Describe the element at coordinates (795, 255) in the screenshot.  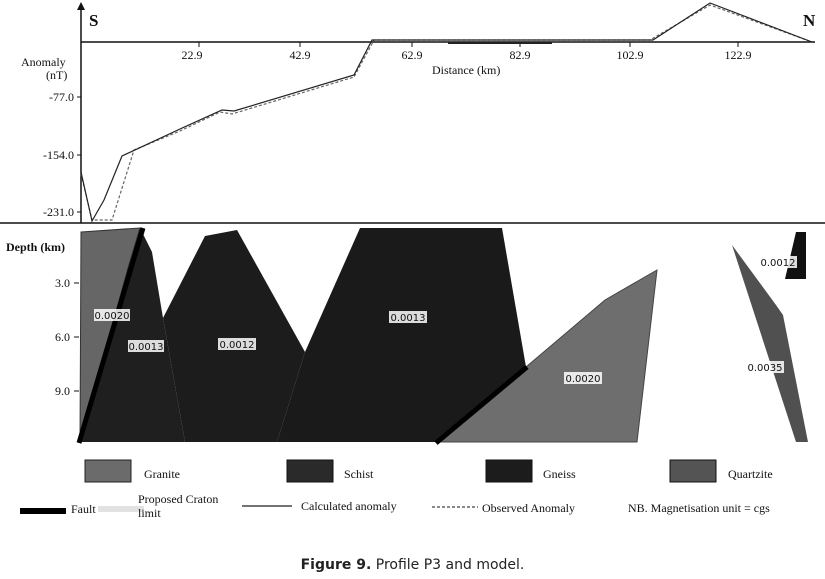
I see `small-body-east` at that location.